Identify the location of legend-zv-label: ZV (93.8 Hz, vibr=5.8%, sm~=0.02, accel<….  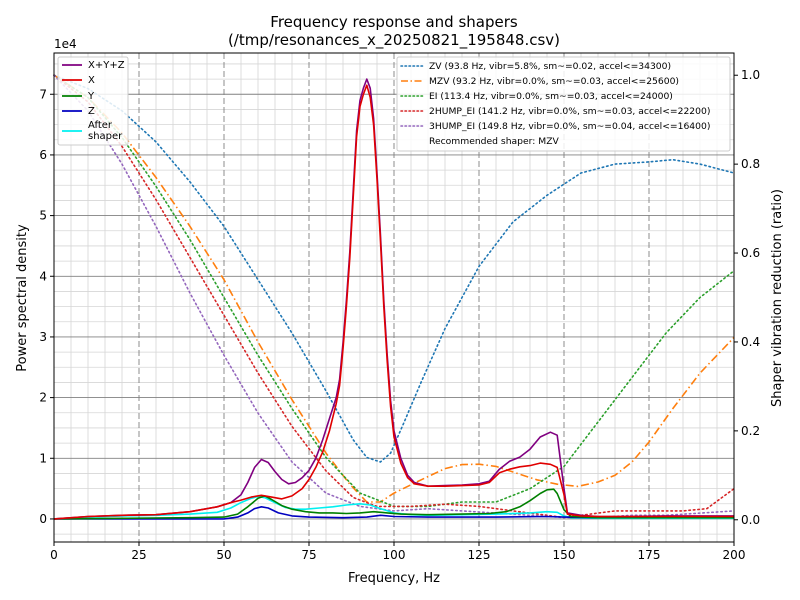
(550, 66).